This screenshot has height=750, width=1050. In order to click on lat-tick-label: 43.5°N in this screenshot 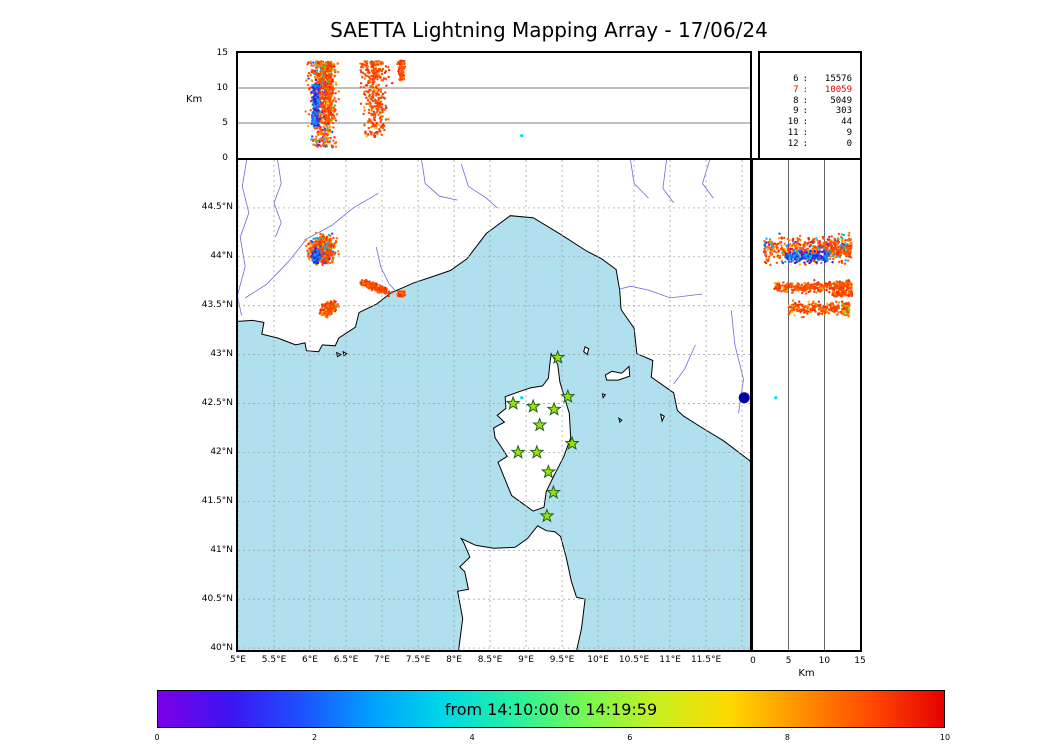, I will do `click(217, 305)`.